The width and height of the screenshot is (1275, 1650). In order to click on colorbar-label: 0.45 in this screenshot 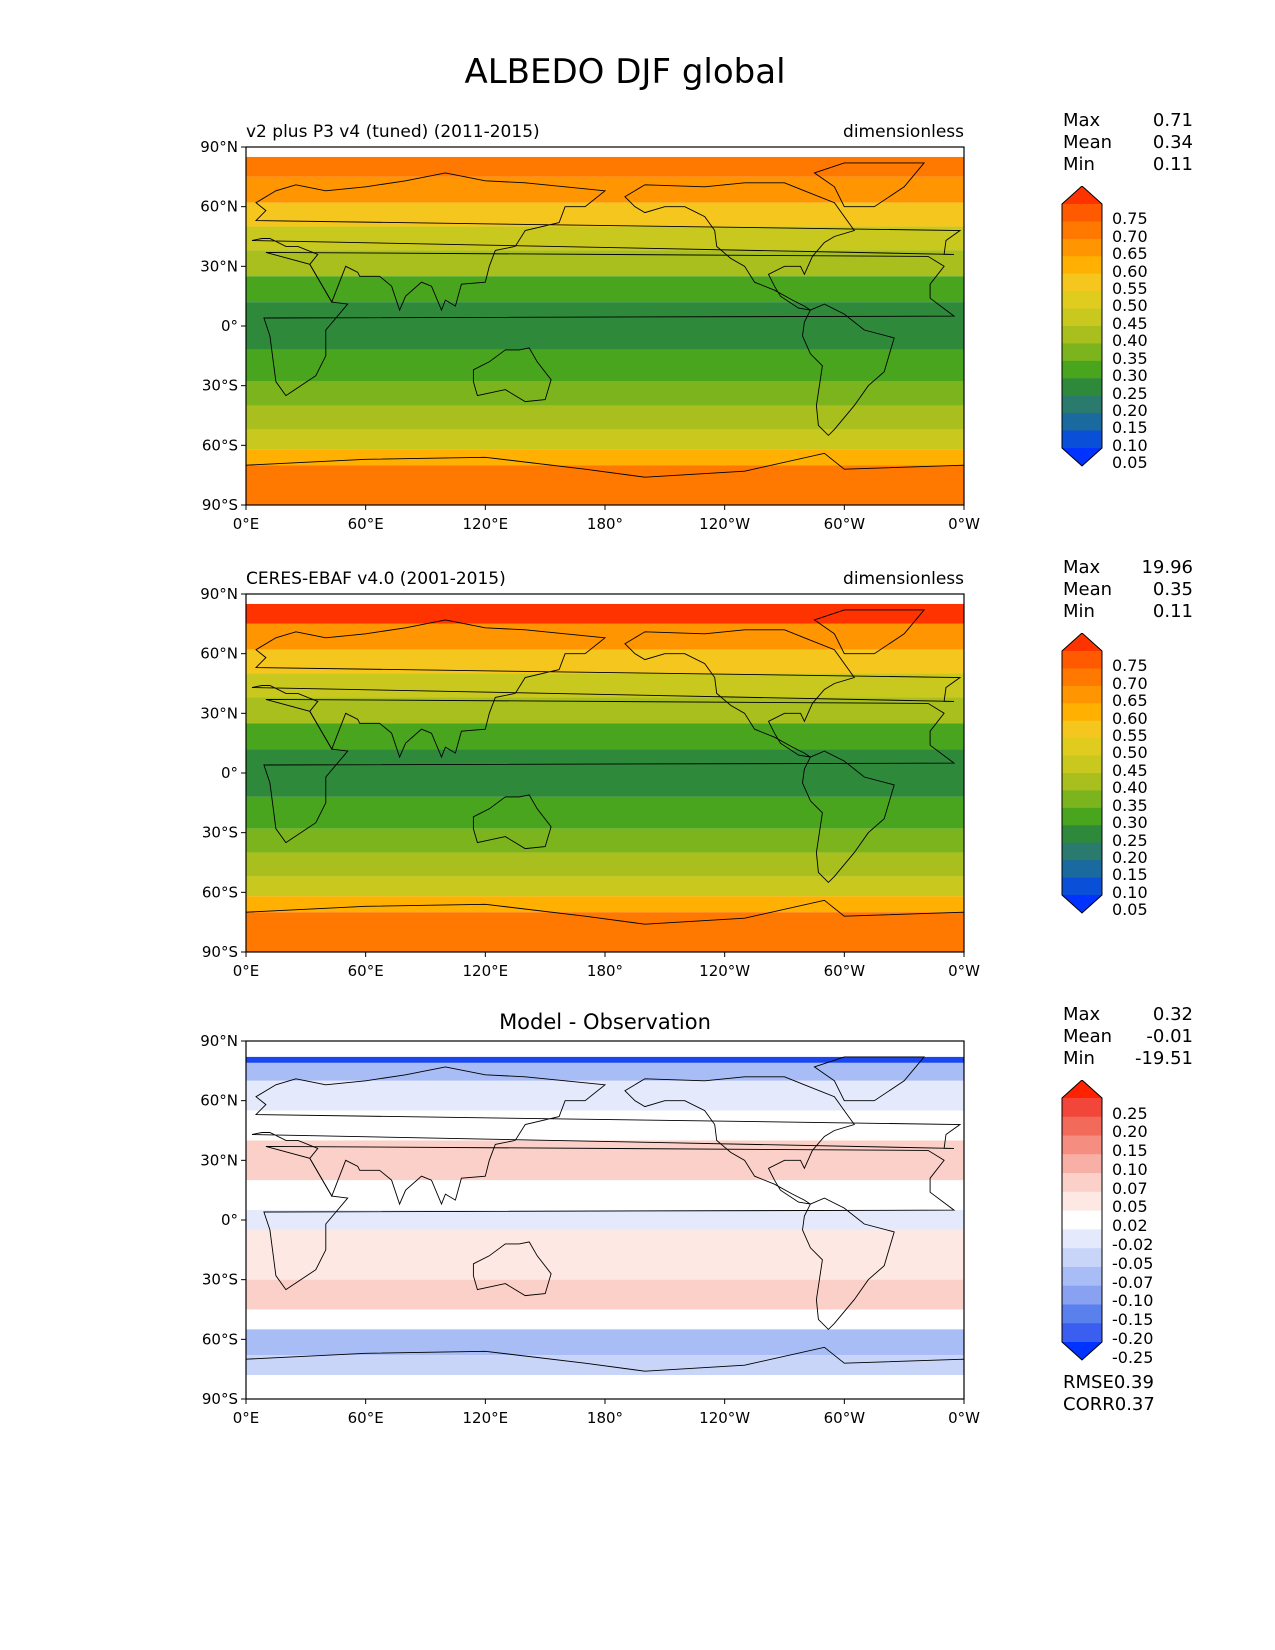, I will do `click(1130, 770)`.